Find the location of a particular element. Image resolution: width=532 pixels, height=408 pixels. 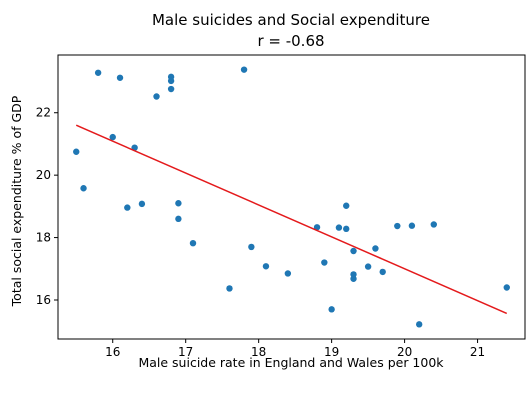

x-tick-label: 19 is located at coordinates (331, 352).